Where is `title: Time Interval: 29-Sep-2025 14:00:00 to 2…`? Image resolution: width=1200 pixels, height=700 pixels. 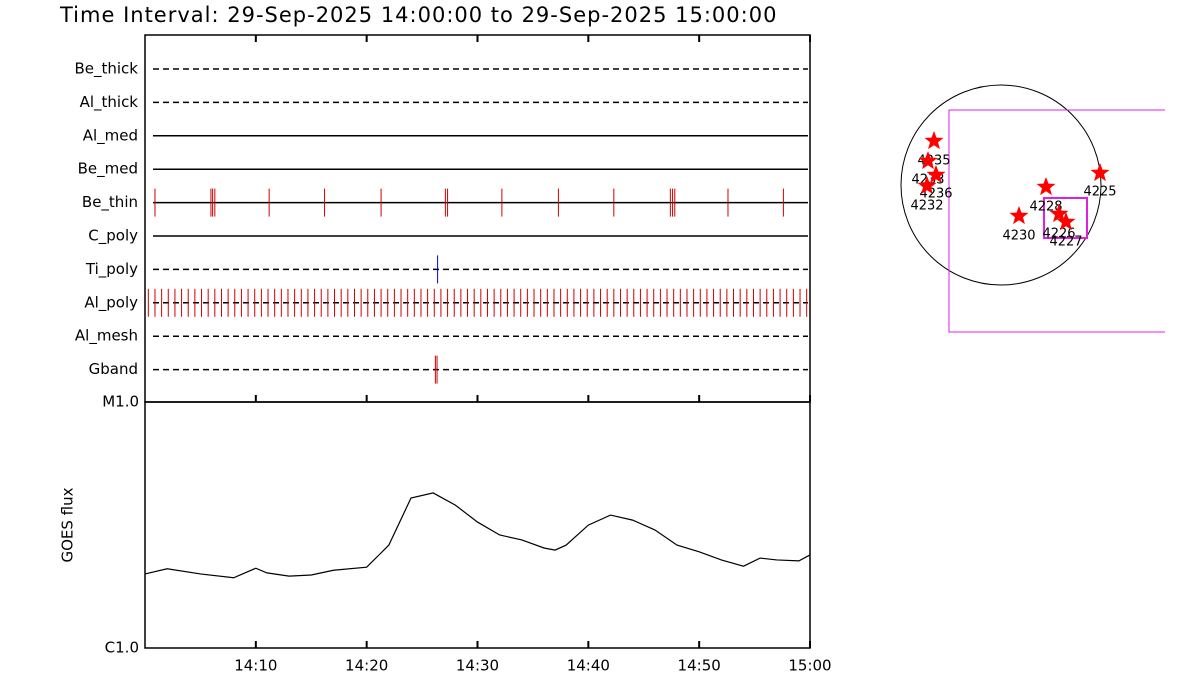
title: Time Interval: 29-Sep-2025 14:00:00 to 2… is located at coordinates (418, 15).